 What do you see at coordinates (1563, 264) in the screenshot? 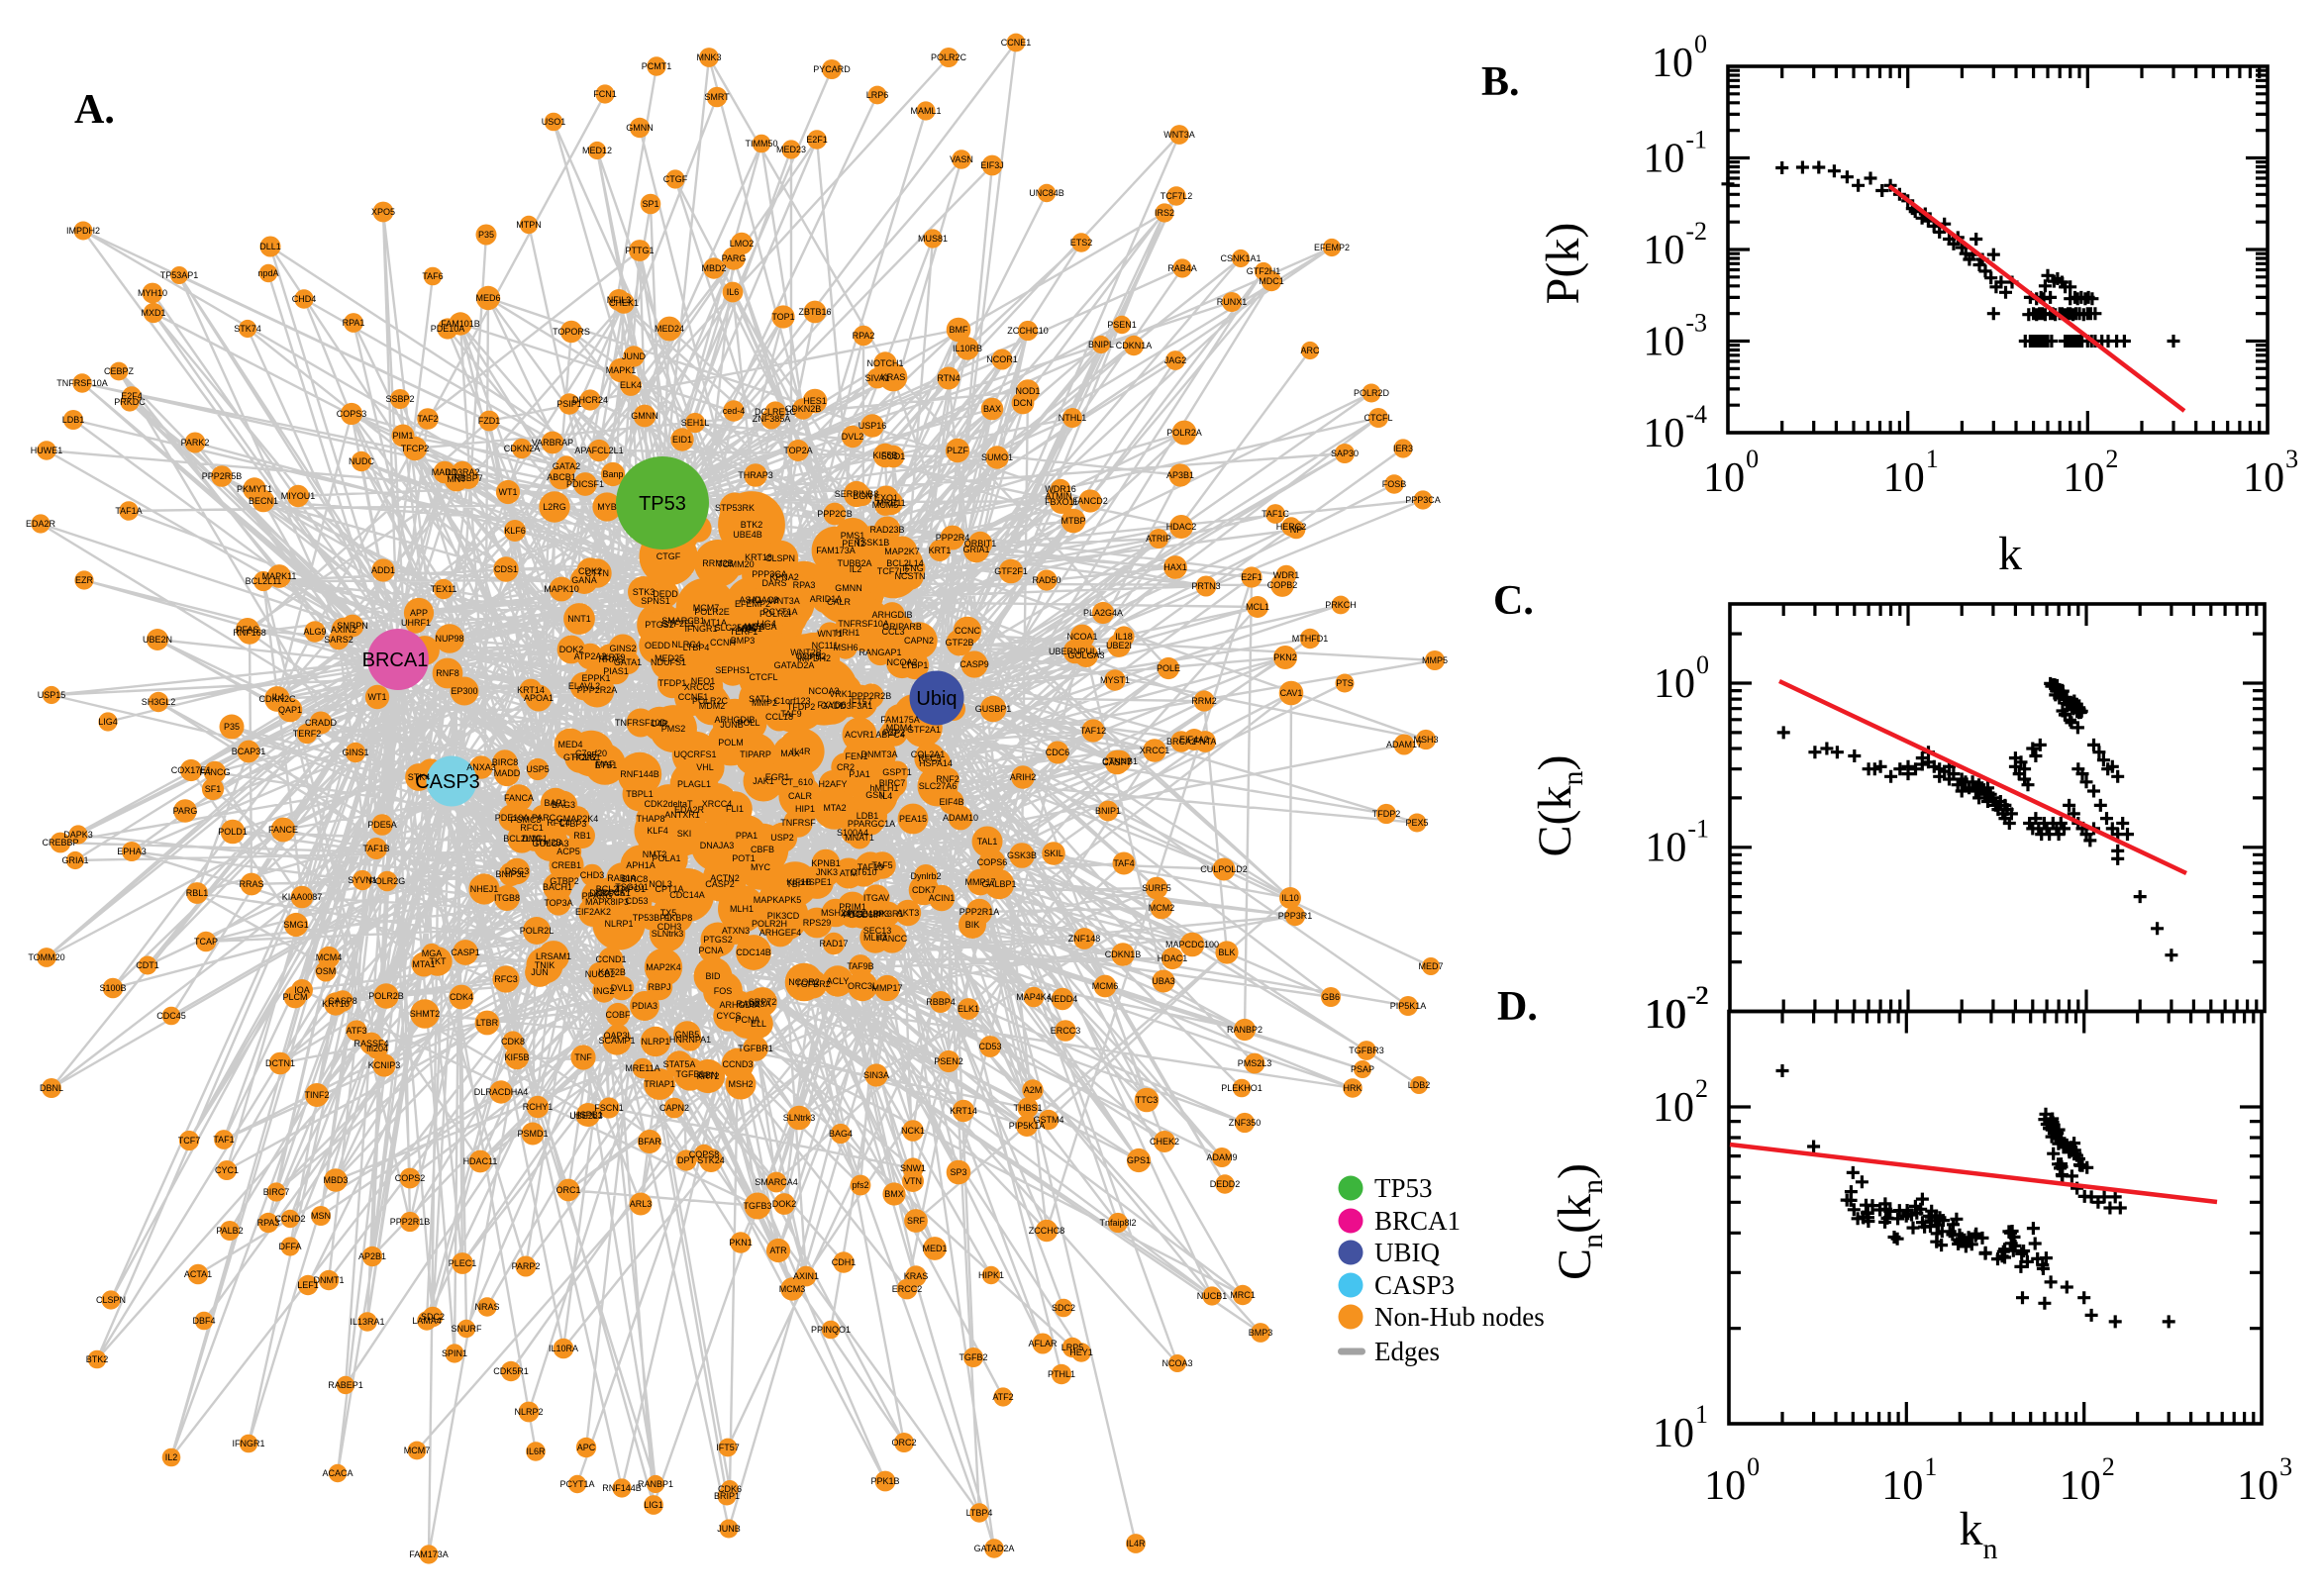
I see `svg-text: P(k)` at bounding box center [1563, 264].